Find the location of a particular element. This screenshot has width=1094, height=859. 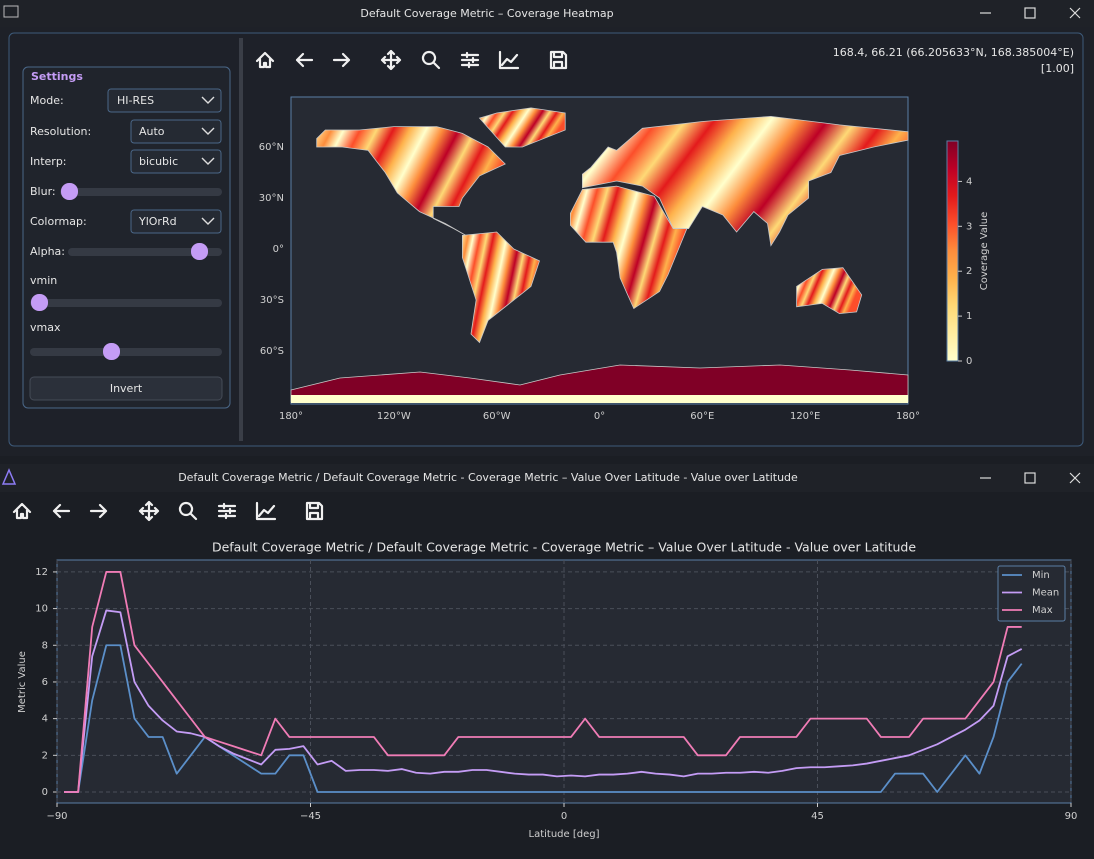

lon-tick-label: 0° is located at coordinates (599, 416).